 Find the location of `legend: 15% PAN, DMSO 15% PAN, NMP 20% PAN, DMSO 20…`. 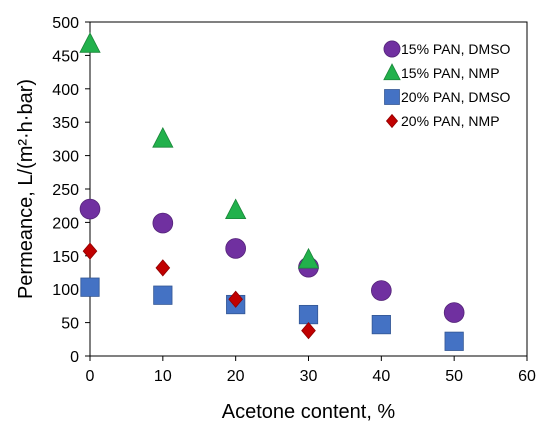

legend: 15% PAN, DMSO 15% PAN, NMP 20% PAN, DMSO 20… is located at coordinates (447, 84).